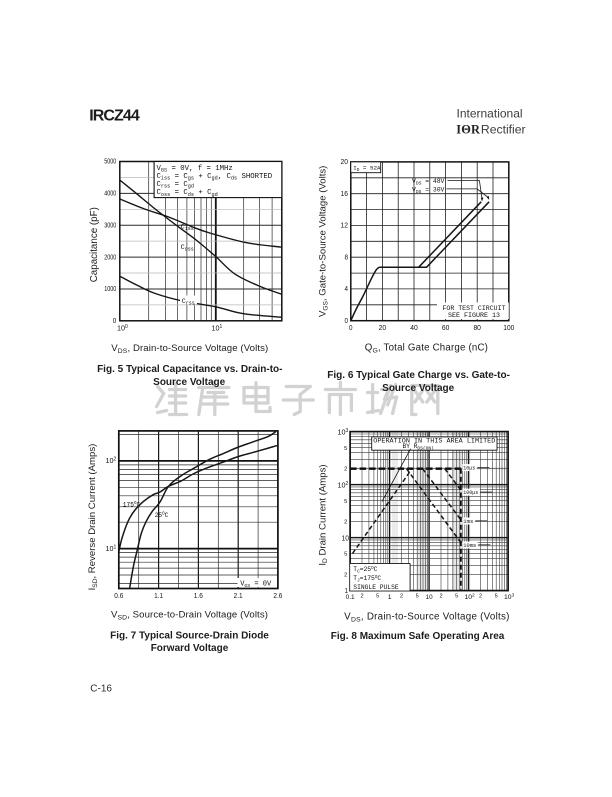 This screenshot has height=797, width=612. I want to click on svg-text: 100µs, so click(470, 492).